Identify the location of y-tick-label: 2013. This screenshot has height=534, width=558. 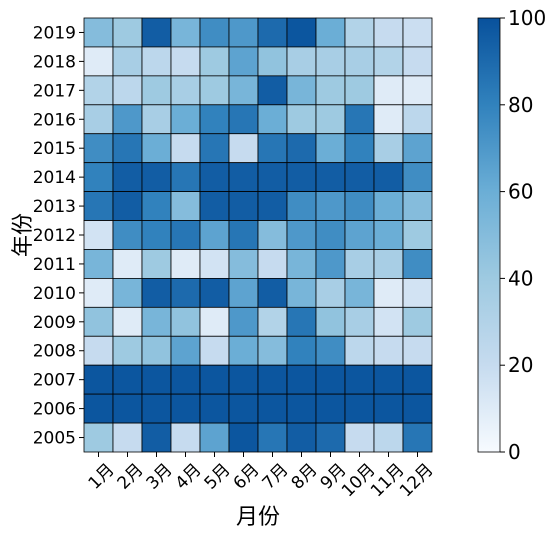
(54, 207).